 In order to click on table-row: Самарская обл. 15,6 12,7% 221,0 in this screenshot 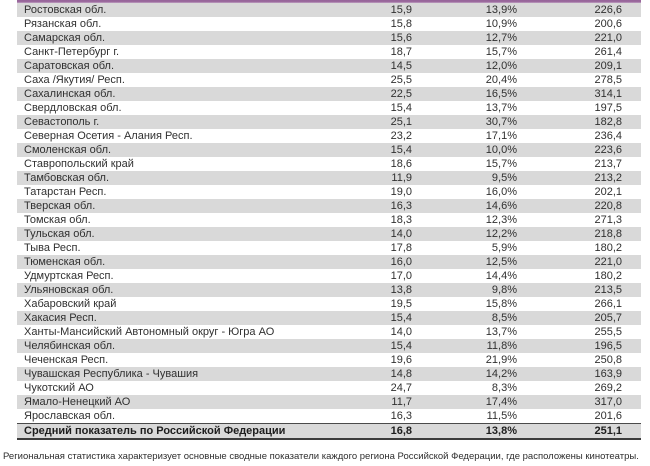, I will do `click(329, 38)`.